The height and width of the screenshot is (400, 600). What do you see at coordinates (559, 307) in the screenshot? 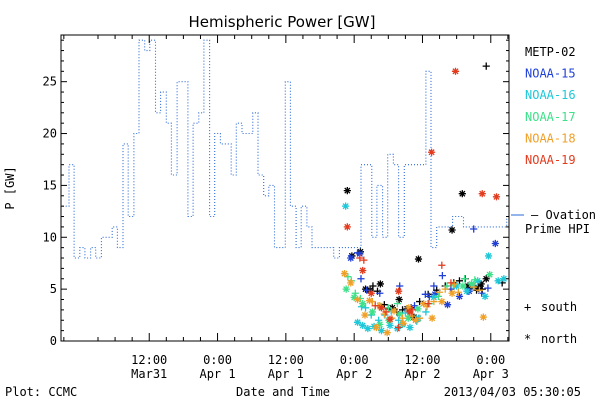
I see `legend-south-label: south` at bounding box center [559, 307].